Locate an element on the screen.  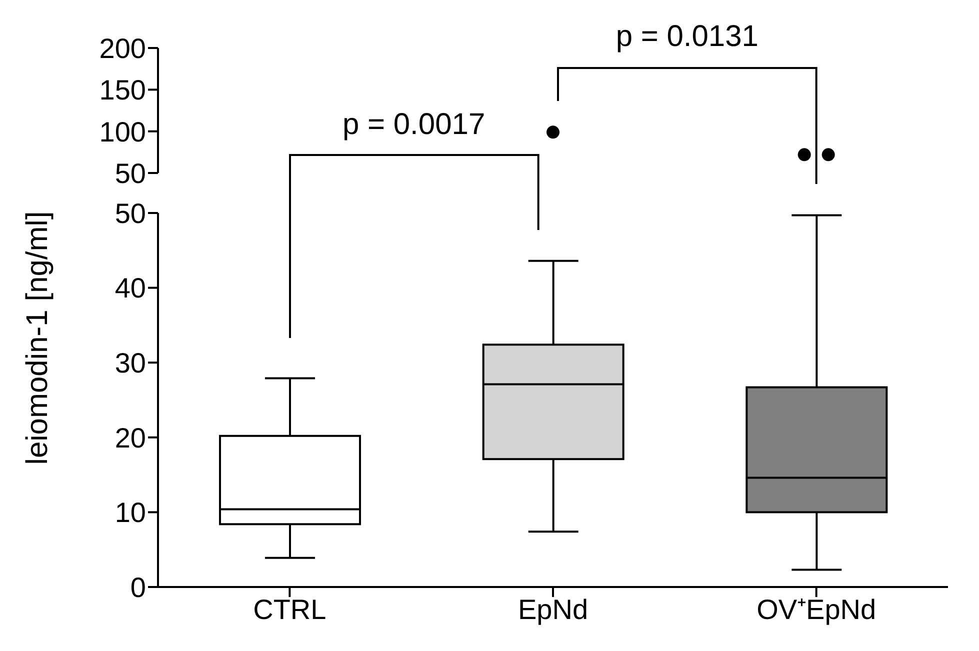
y-tick-label: 10 is located at coordinates (130, 512).